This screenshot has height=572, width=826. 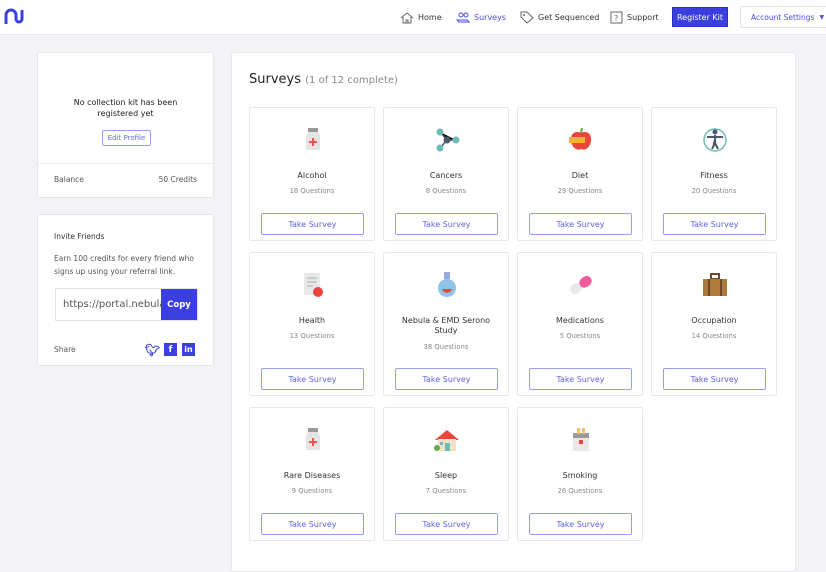 I want to click on survey-card: Diet 29 Questions Take Survey, so click(x=580, y=174).